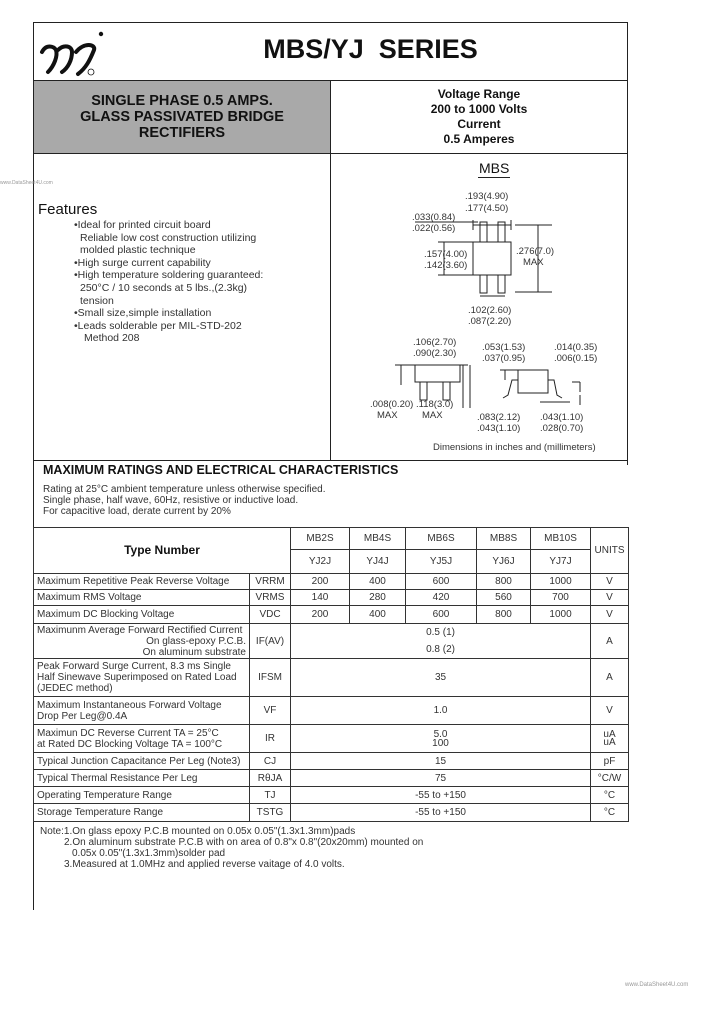  Describe the element at coordinates (164, 287) in the screenshot. I see `feature-item: 250°C / 10 seconds at 5 lbs.,(2.3kg)` at that location.